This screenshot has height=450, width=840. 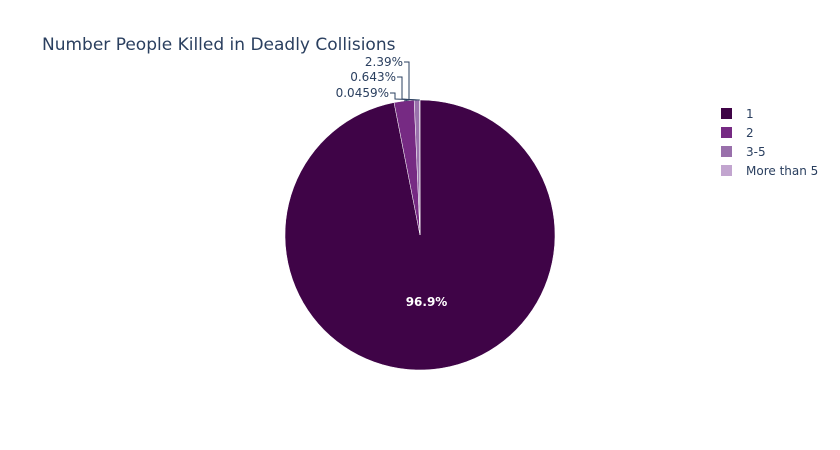 I want to click on legend-label: More than 5, so click(x=782, y=171).